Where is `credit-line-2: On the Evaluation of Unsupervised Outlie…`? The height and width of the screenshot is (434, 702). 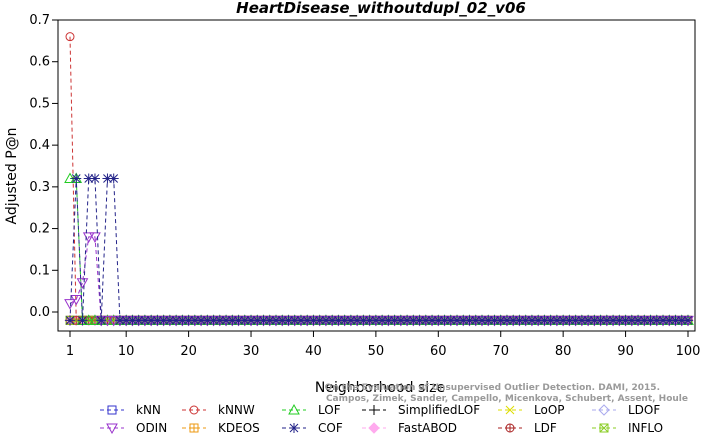
credit-line-2: On the Evaluation of Unsupervised Outlie… is located at coordinates (492, 388).